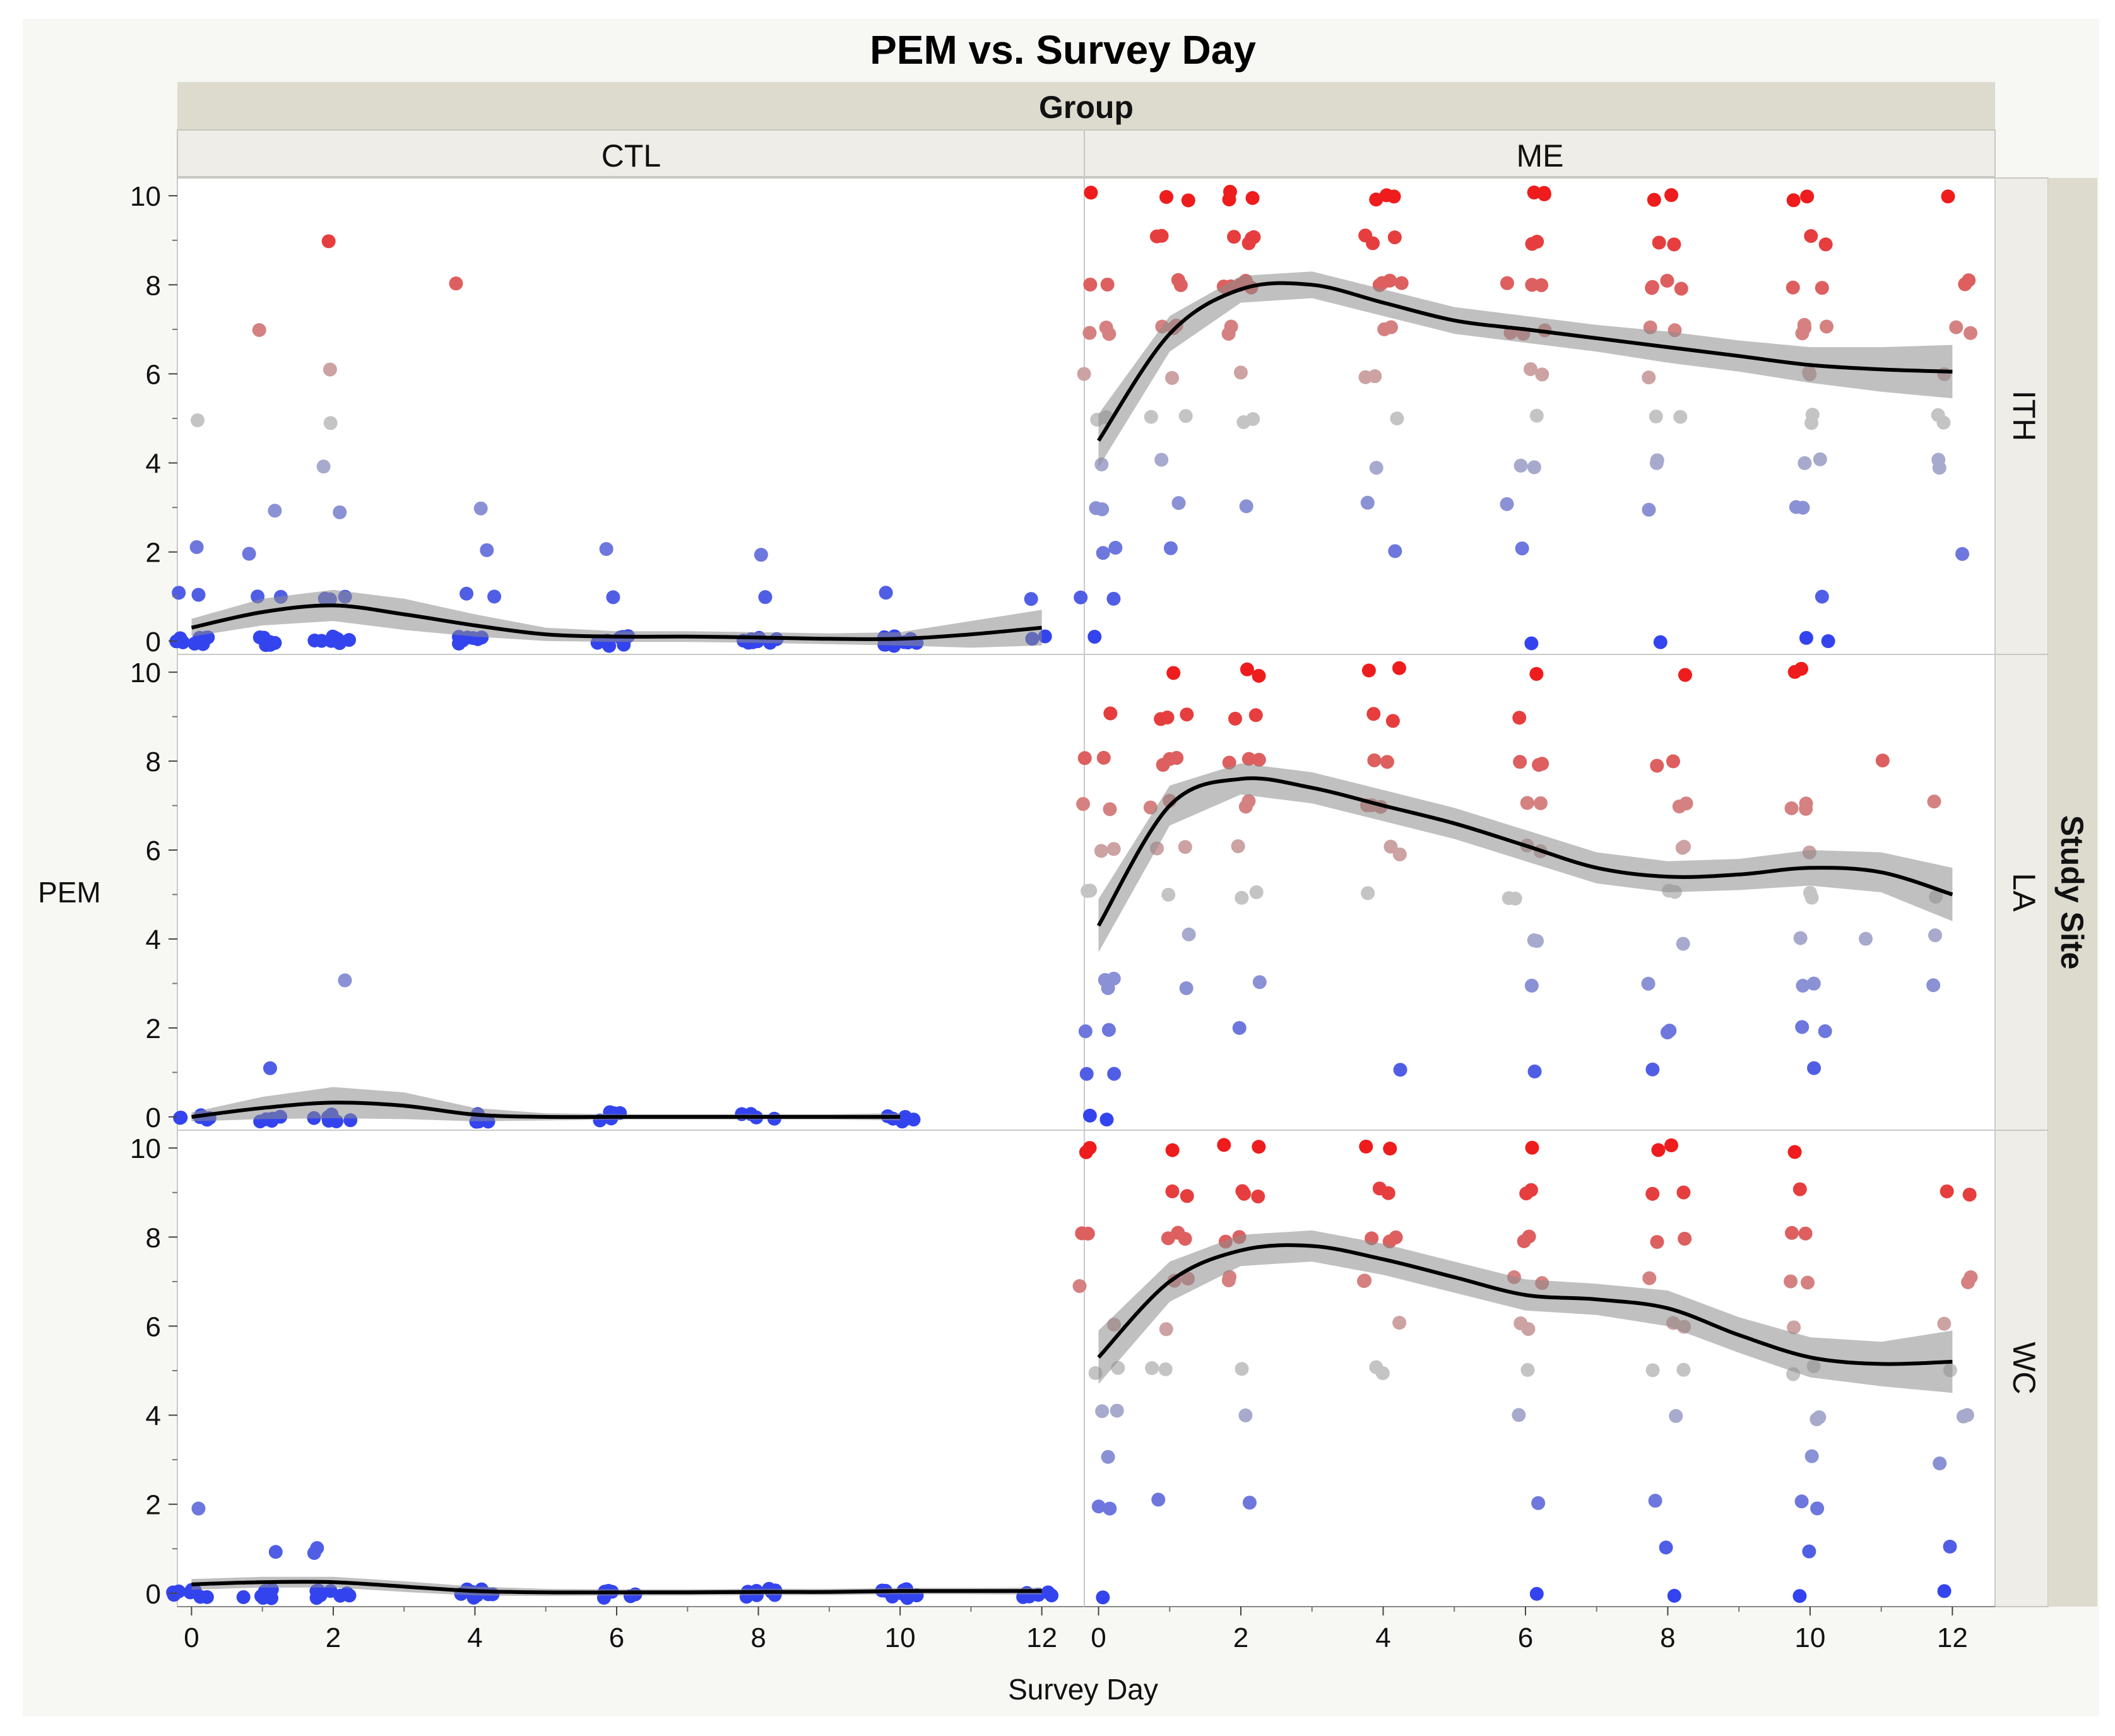  Describe the element at coordinates (1525, 362) in the screenshot. I see `smoother-line-me-ith` at that location.